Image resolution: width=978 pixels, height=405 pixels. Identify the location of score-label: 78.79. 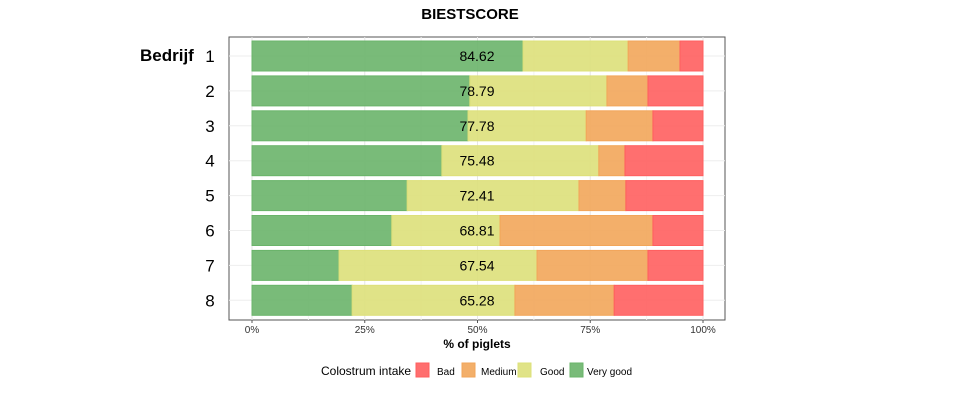
(476, 91).